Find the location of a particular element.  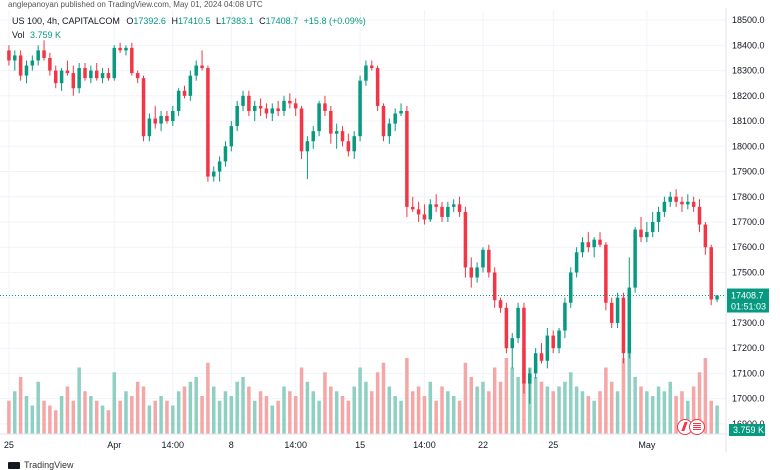

price-tick-label: 18200.0 is located at coordinates (748, 96).